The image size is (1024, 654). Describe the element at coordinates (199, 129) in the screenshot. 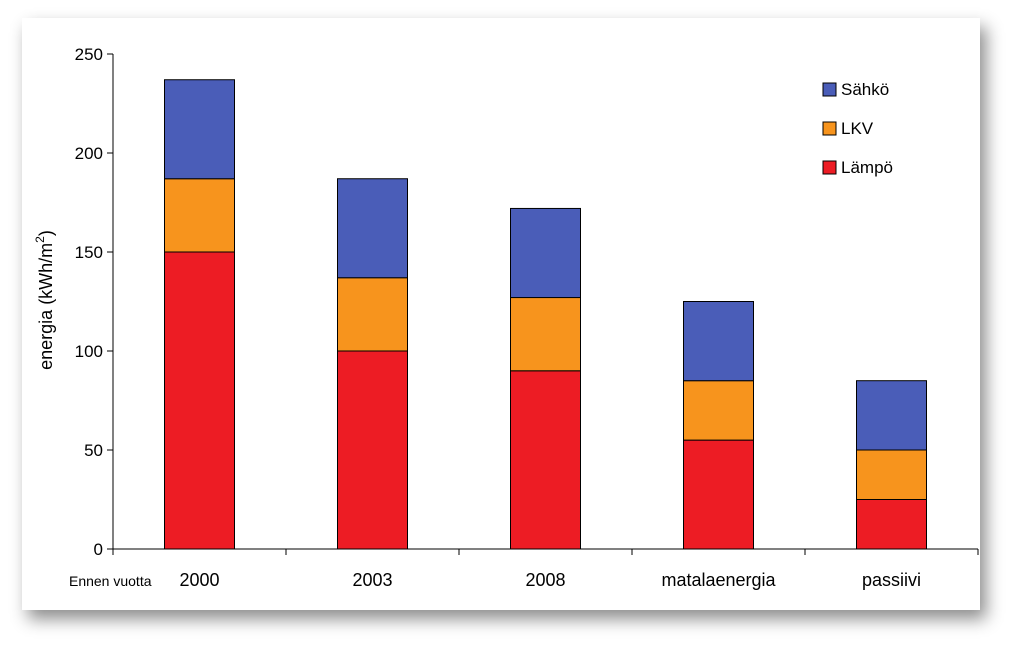

I see `bar-sähkö-2000` at that location.